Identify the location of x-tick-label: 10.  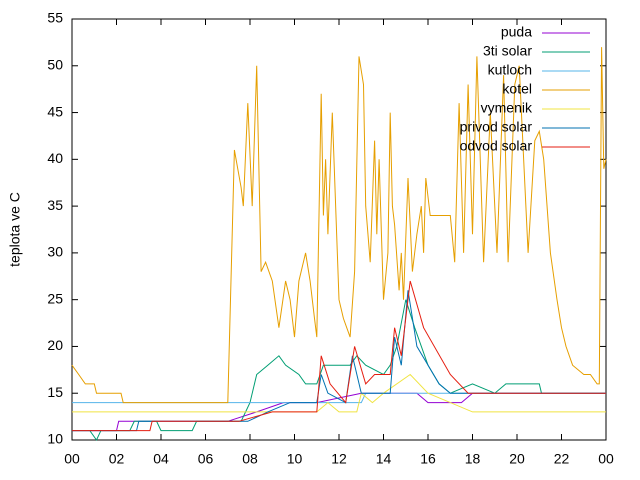
(295, 459).